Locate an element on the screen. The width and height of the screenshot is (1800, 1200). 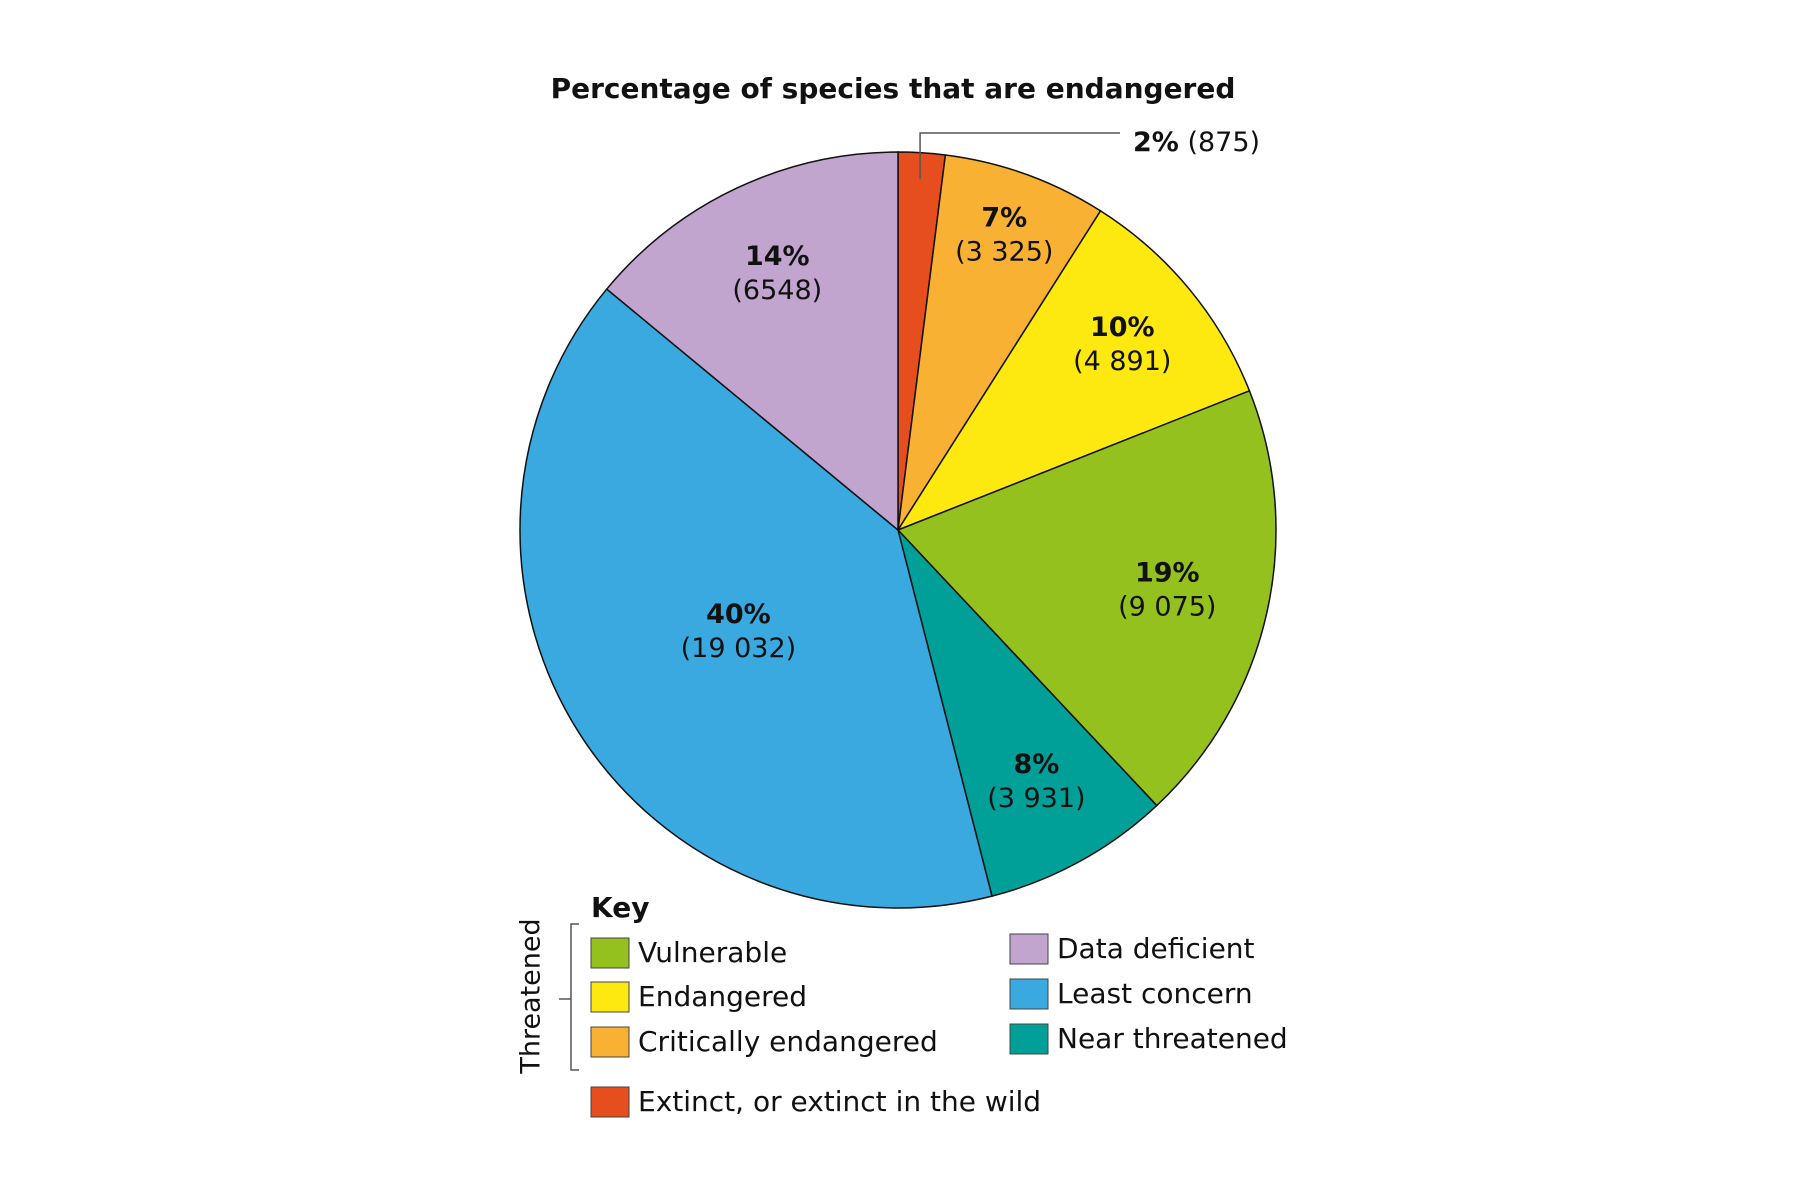
legend-label: Near threatened is located at coordinates (1172, 1038).